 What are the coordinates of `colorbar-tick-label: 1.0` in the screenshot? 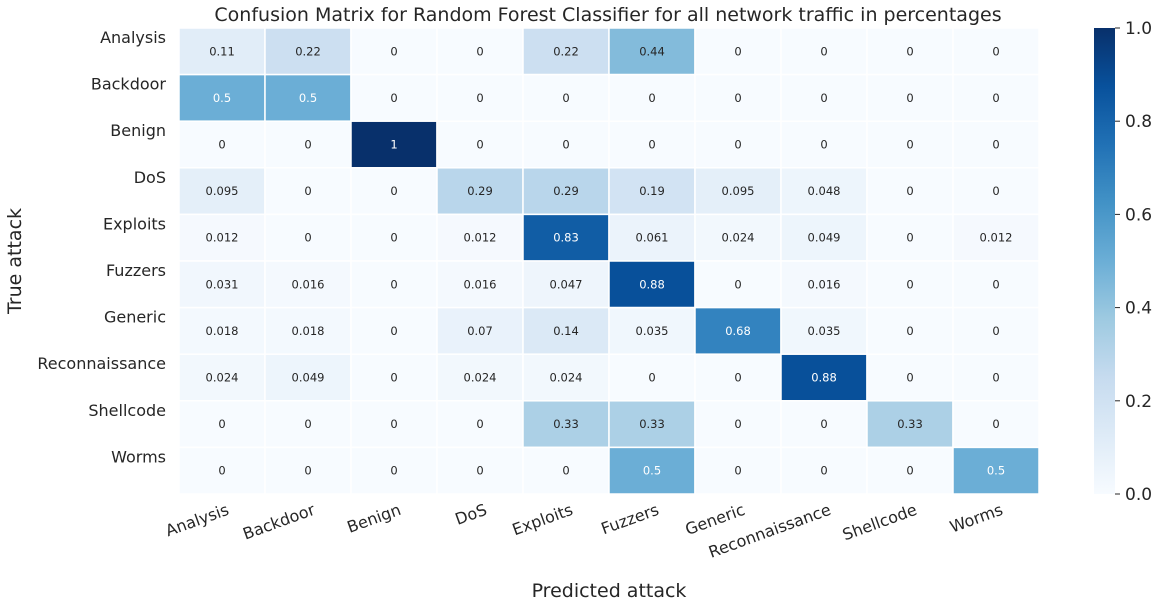 It's located at (1138, 29).